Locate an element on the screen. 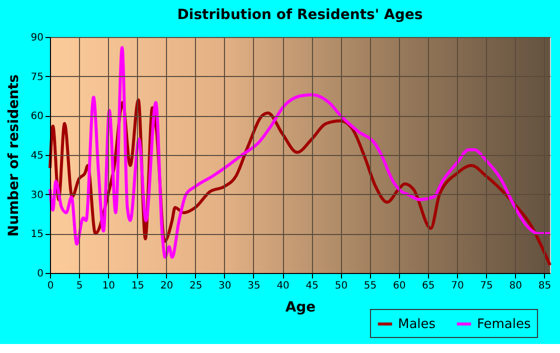 The height and width of the screenshot is (353, 560). x-tick-label: 35 is located at coordinates (254, 286).